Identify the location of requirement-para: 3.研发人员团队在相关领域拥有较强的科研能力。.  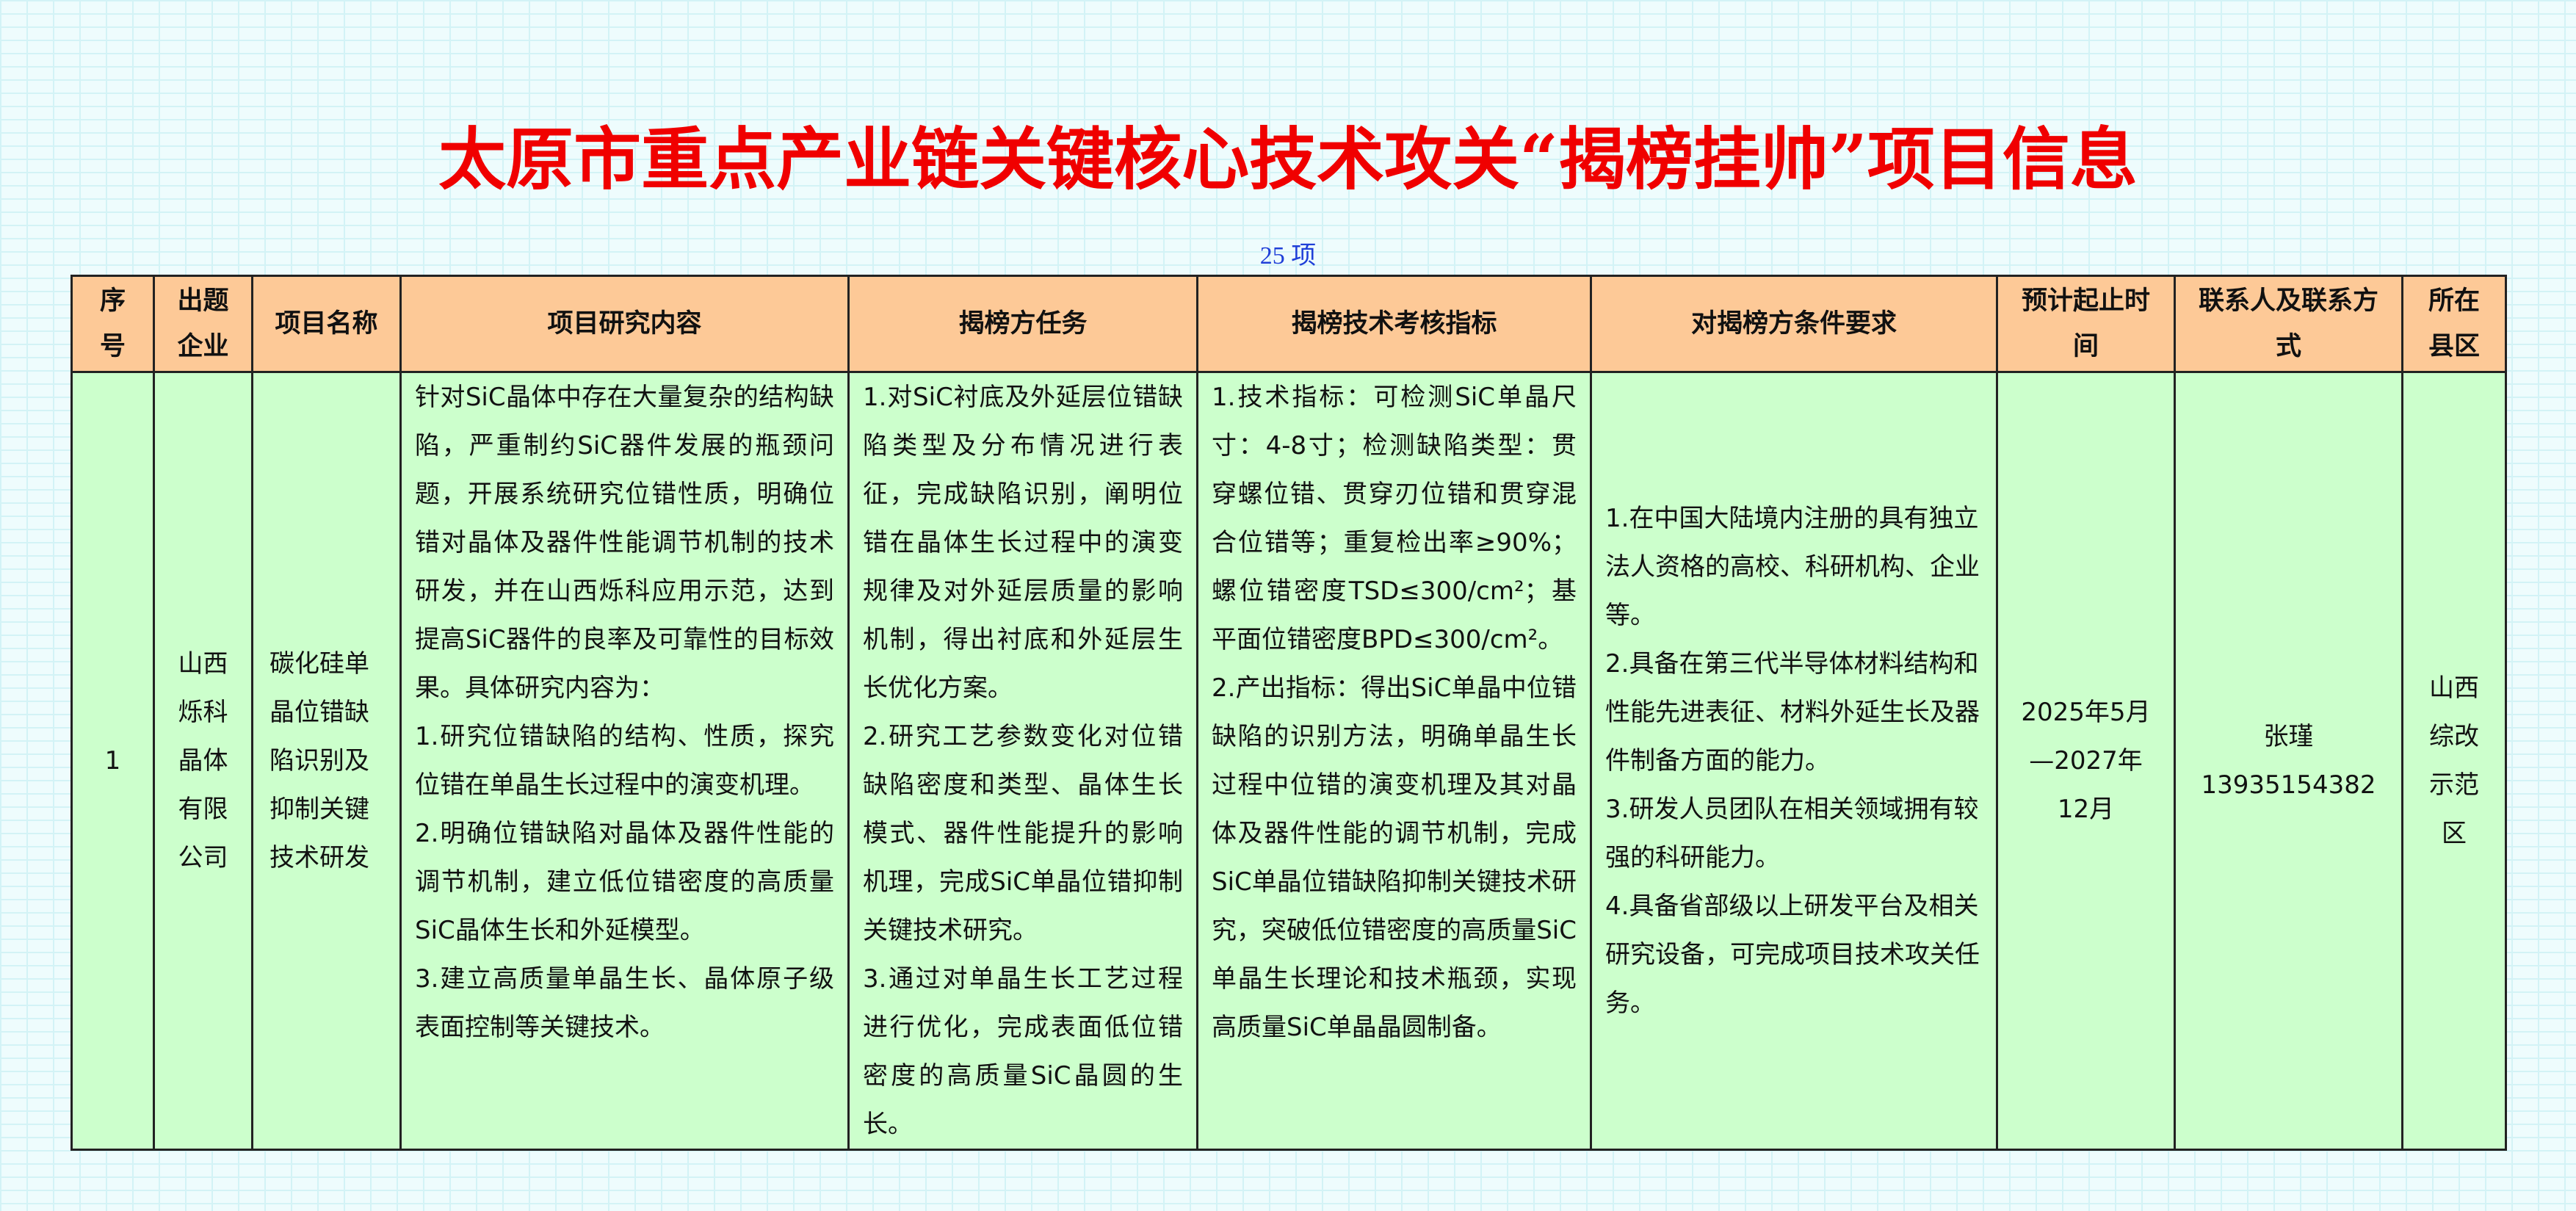
(1792, 833).